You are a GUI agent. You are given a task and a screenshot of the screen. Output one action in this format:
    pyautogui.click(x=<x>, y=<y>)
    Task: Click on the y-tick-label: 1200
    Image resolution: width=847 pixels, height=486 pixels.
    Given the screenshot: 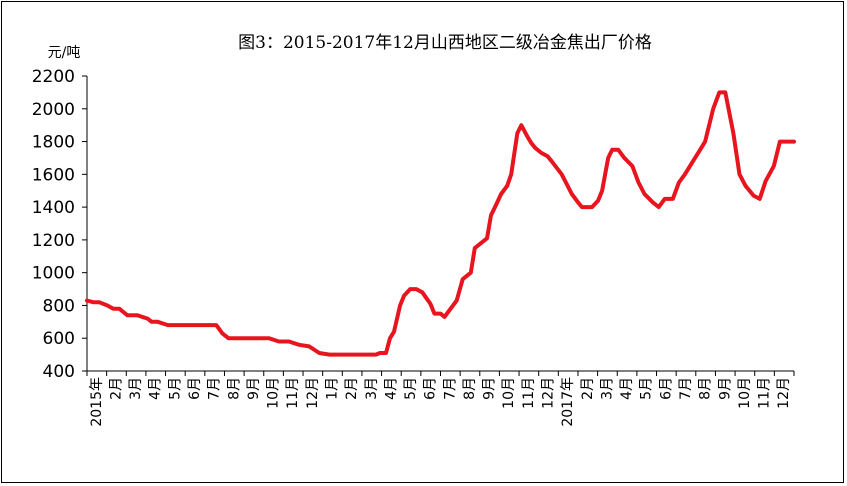 What is the action you would take?
    pyautogui.click(x=53, y=241)
    